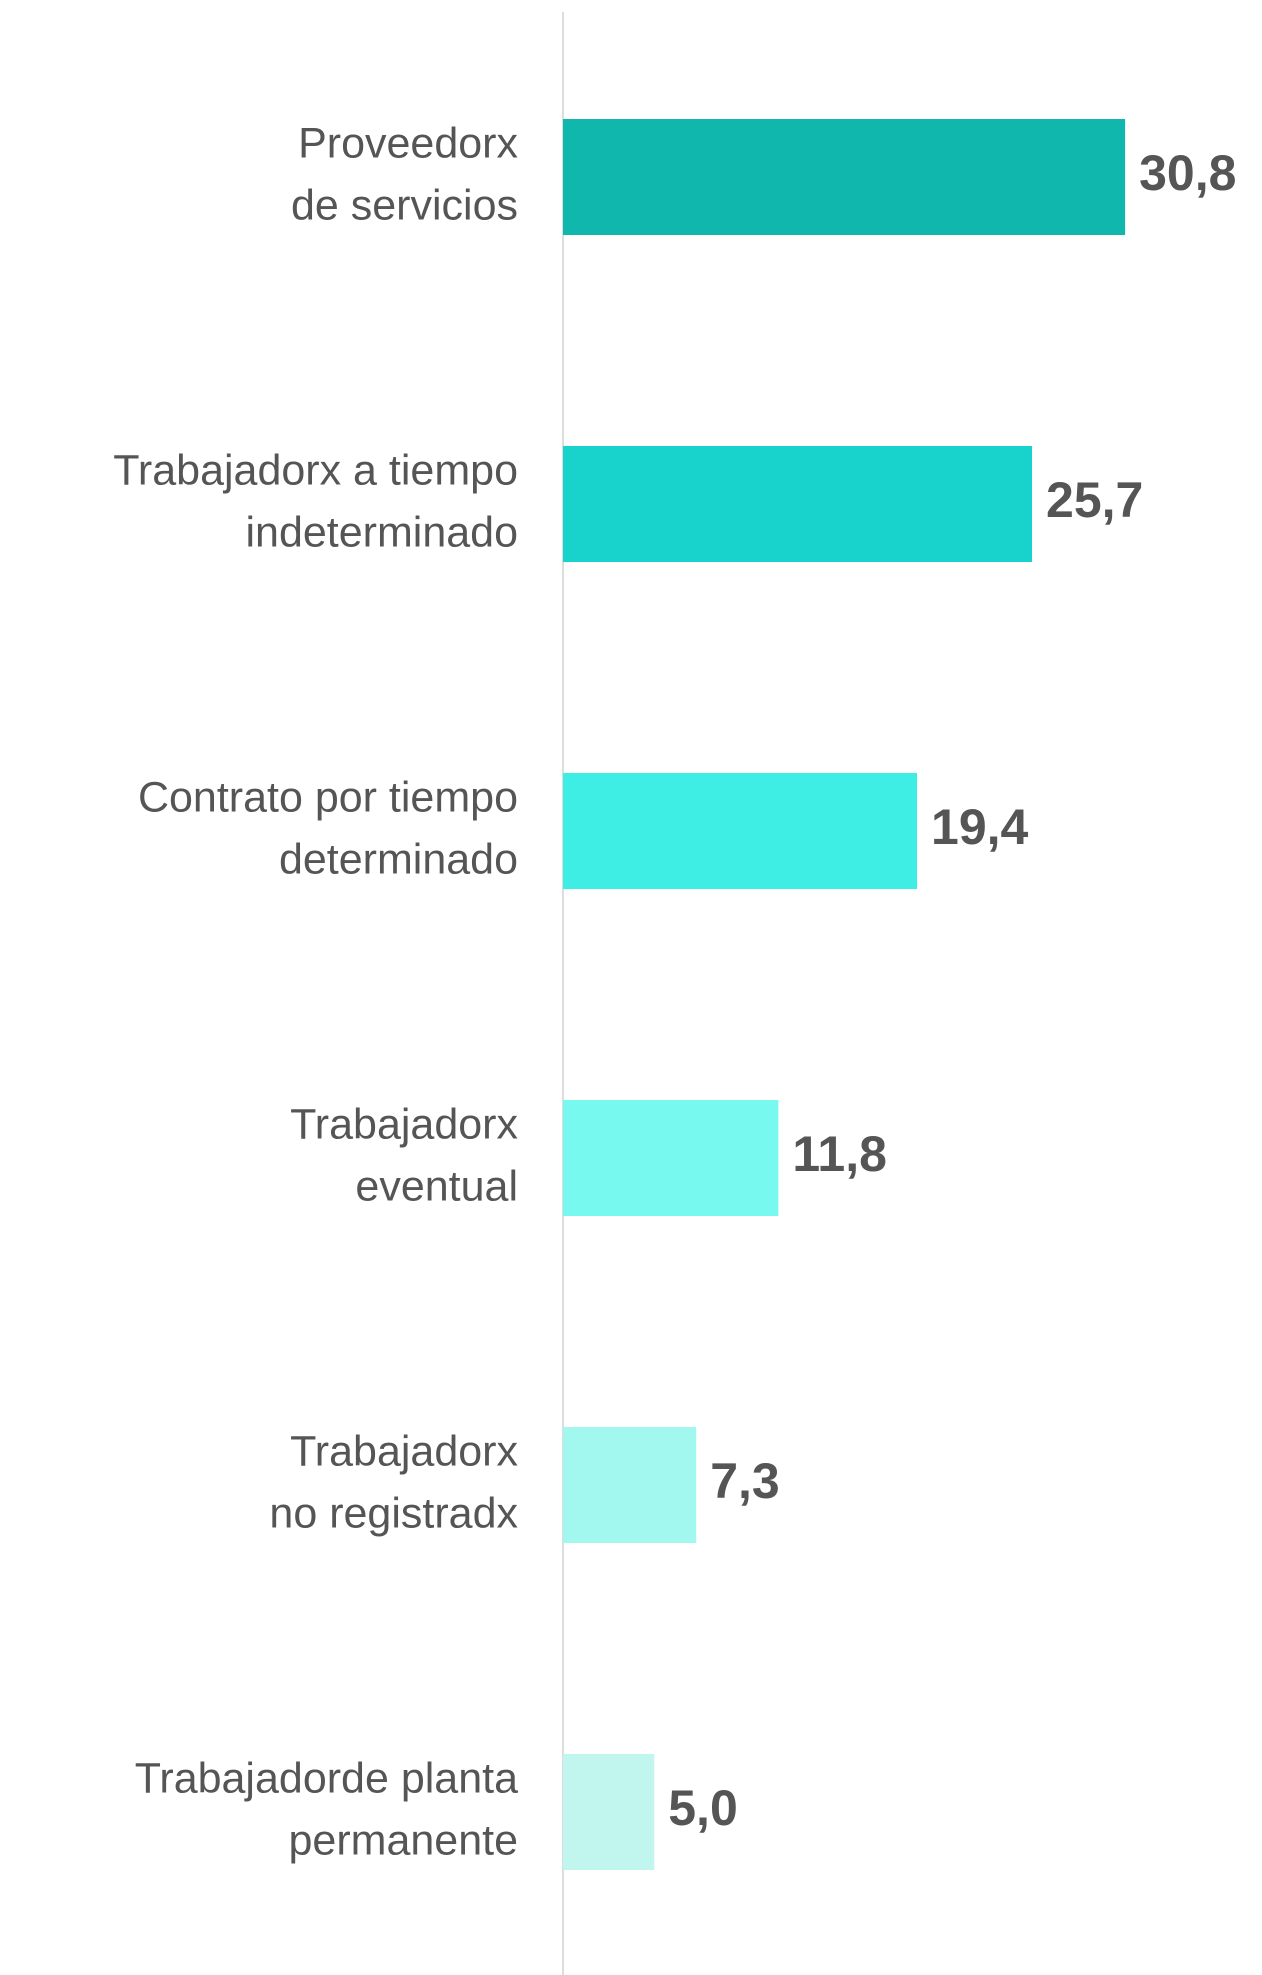 This screenshot has width=1262, height=1975. I want to click on category-label: permanente, so click(404, 1840).